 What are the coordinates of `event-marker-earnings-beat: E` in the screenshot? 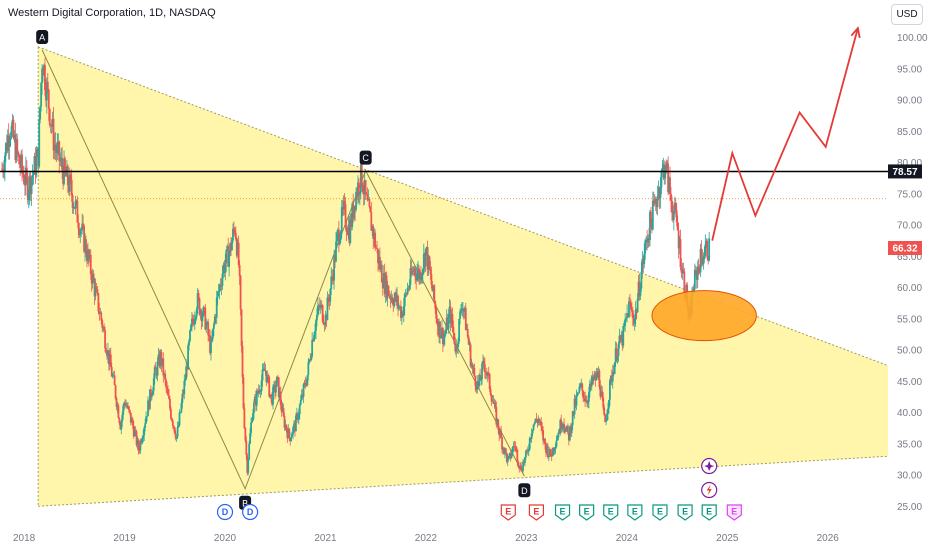 It's located at (635, 512).